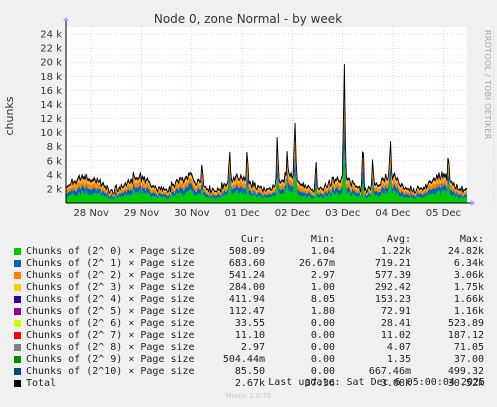 The width and height of the screenshot is (497, 407). I want to click on legend-series-name: Total, so click(41, 383).